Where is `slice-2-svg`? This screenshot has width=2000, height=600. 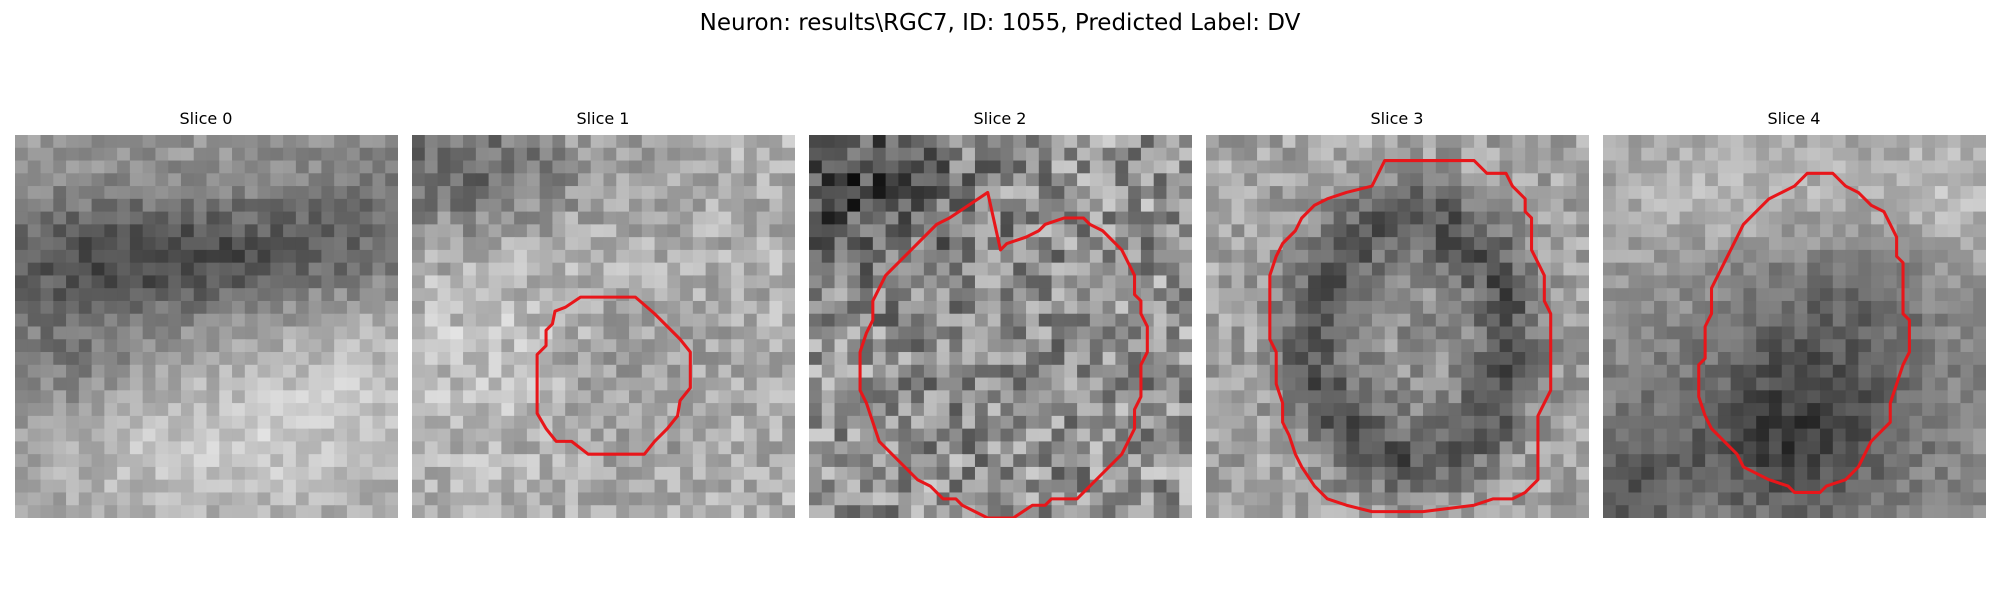
slice-2-svg is located at coordinates (1000, 326).